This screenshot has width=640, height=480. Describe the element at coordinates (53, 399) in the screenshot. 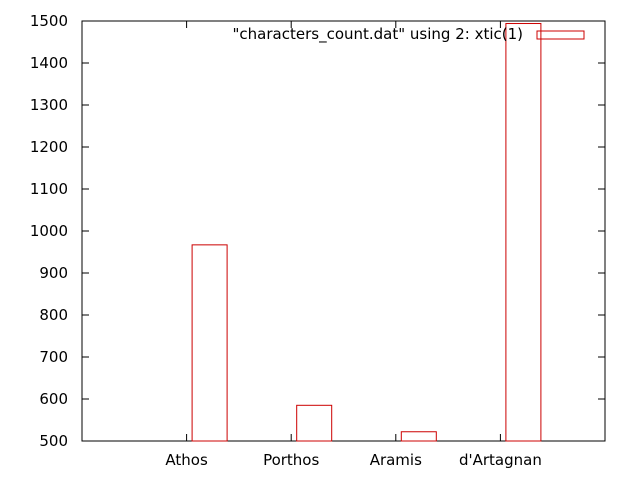

I see `y-tick-label: 600` at that location.